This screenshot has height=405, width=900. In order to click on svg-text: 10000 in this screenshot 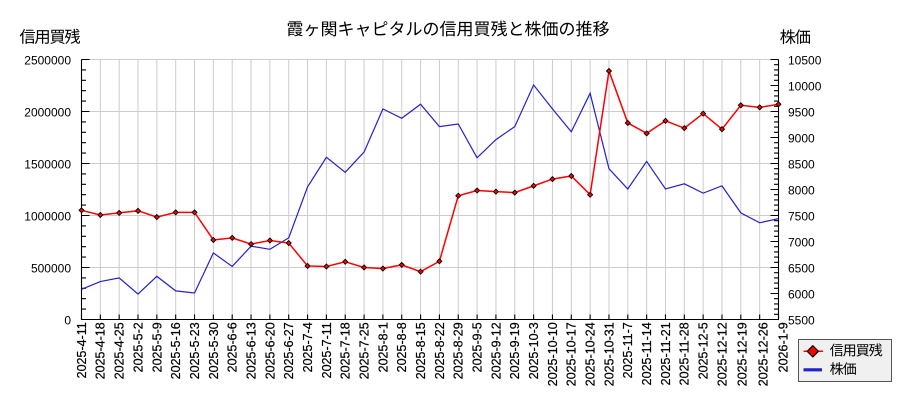, I will do `click(805, 87)`.